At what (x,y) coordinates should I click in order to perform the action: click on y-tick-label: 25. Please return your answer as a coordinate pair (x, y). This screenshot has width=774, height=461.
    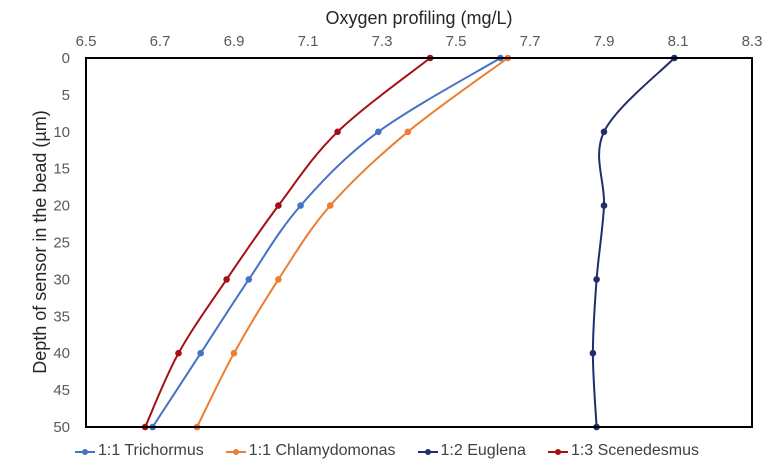
    Looking at the image, I should click on (61, 243).